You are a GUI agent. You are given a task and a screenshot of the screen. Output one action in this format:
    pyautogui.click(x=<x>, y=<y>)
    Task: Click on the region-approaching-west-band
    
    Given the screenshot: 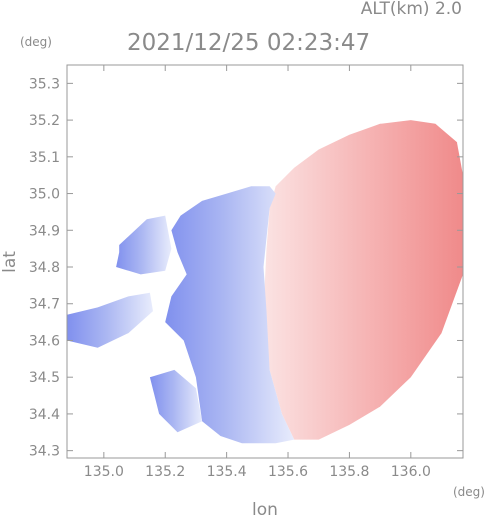 What is the action you would take?
    pyautogui.click(x=144, y=245)
    